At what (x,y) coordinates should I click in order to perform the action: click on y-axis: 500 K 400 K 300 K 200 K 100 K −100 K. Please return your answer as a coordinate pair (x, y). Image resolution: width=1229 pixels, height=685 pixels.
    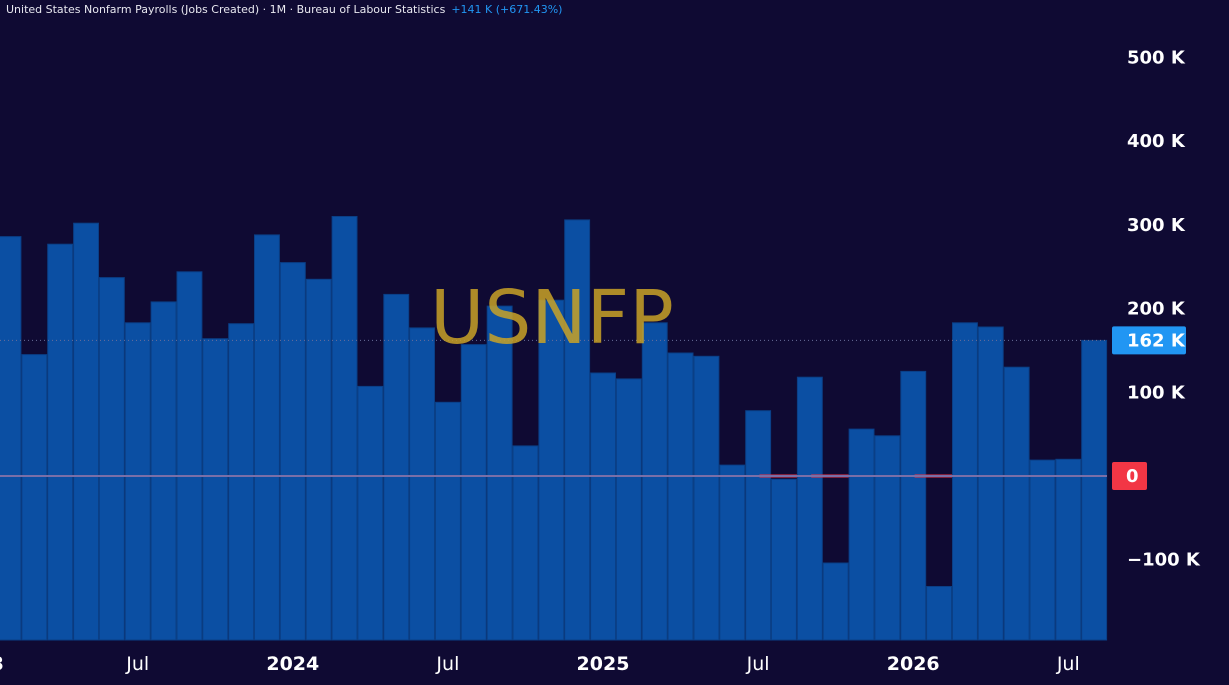
    Looking at the image, I should click on (1164, 309).